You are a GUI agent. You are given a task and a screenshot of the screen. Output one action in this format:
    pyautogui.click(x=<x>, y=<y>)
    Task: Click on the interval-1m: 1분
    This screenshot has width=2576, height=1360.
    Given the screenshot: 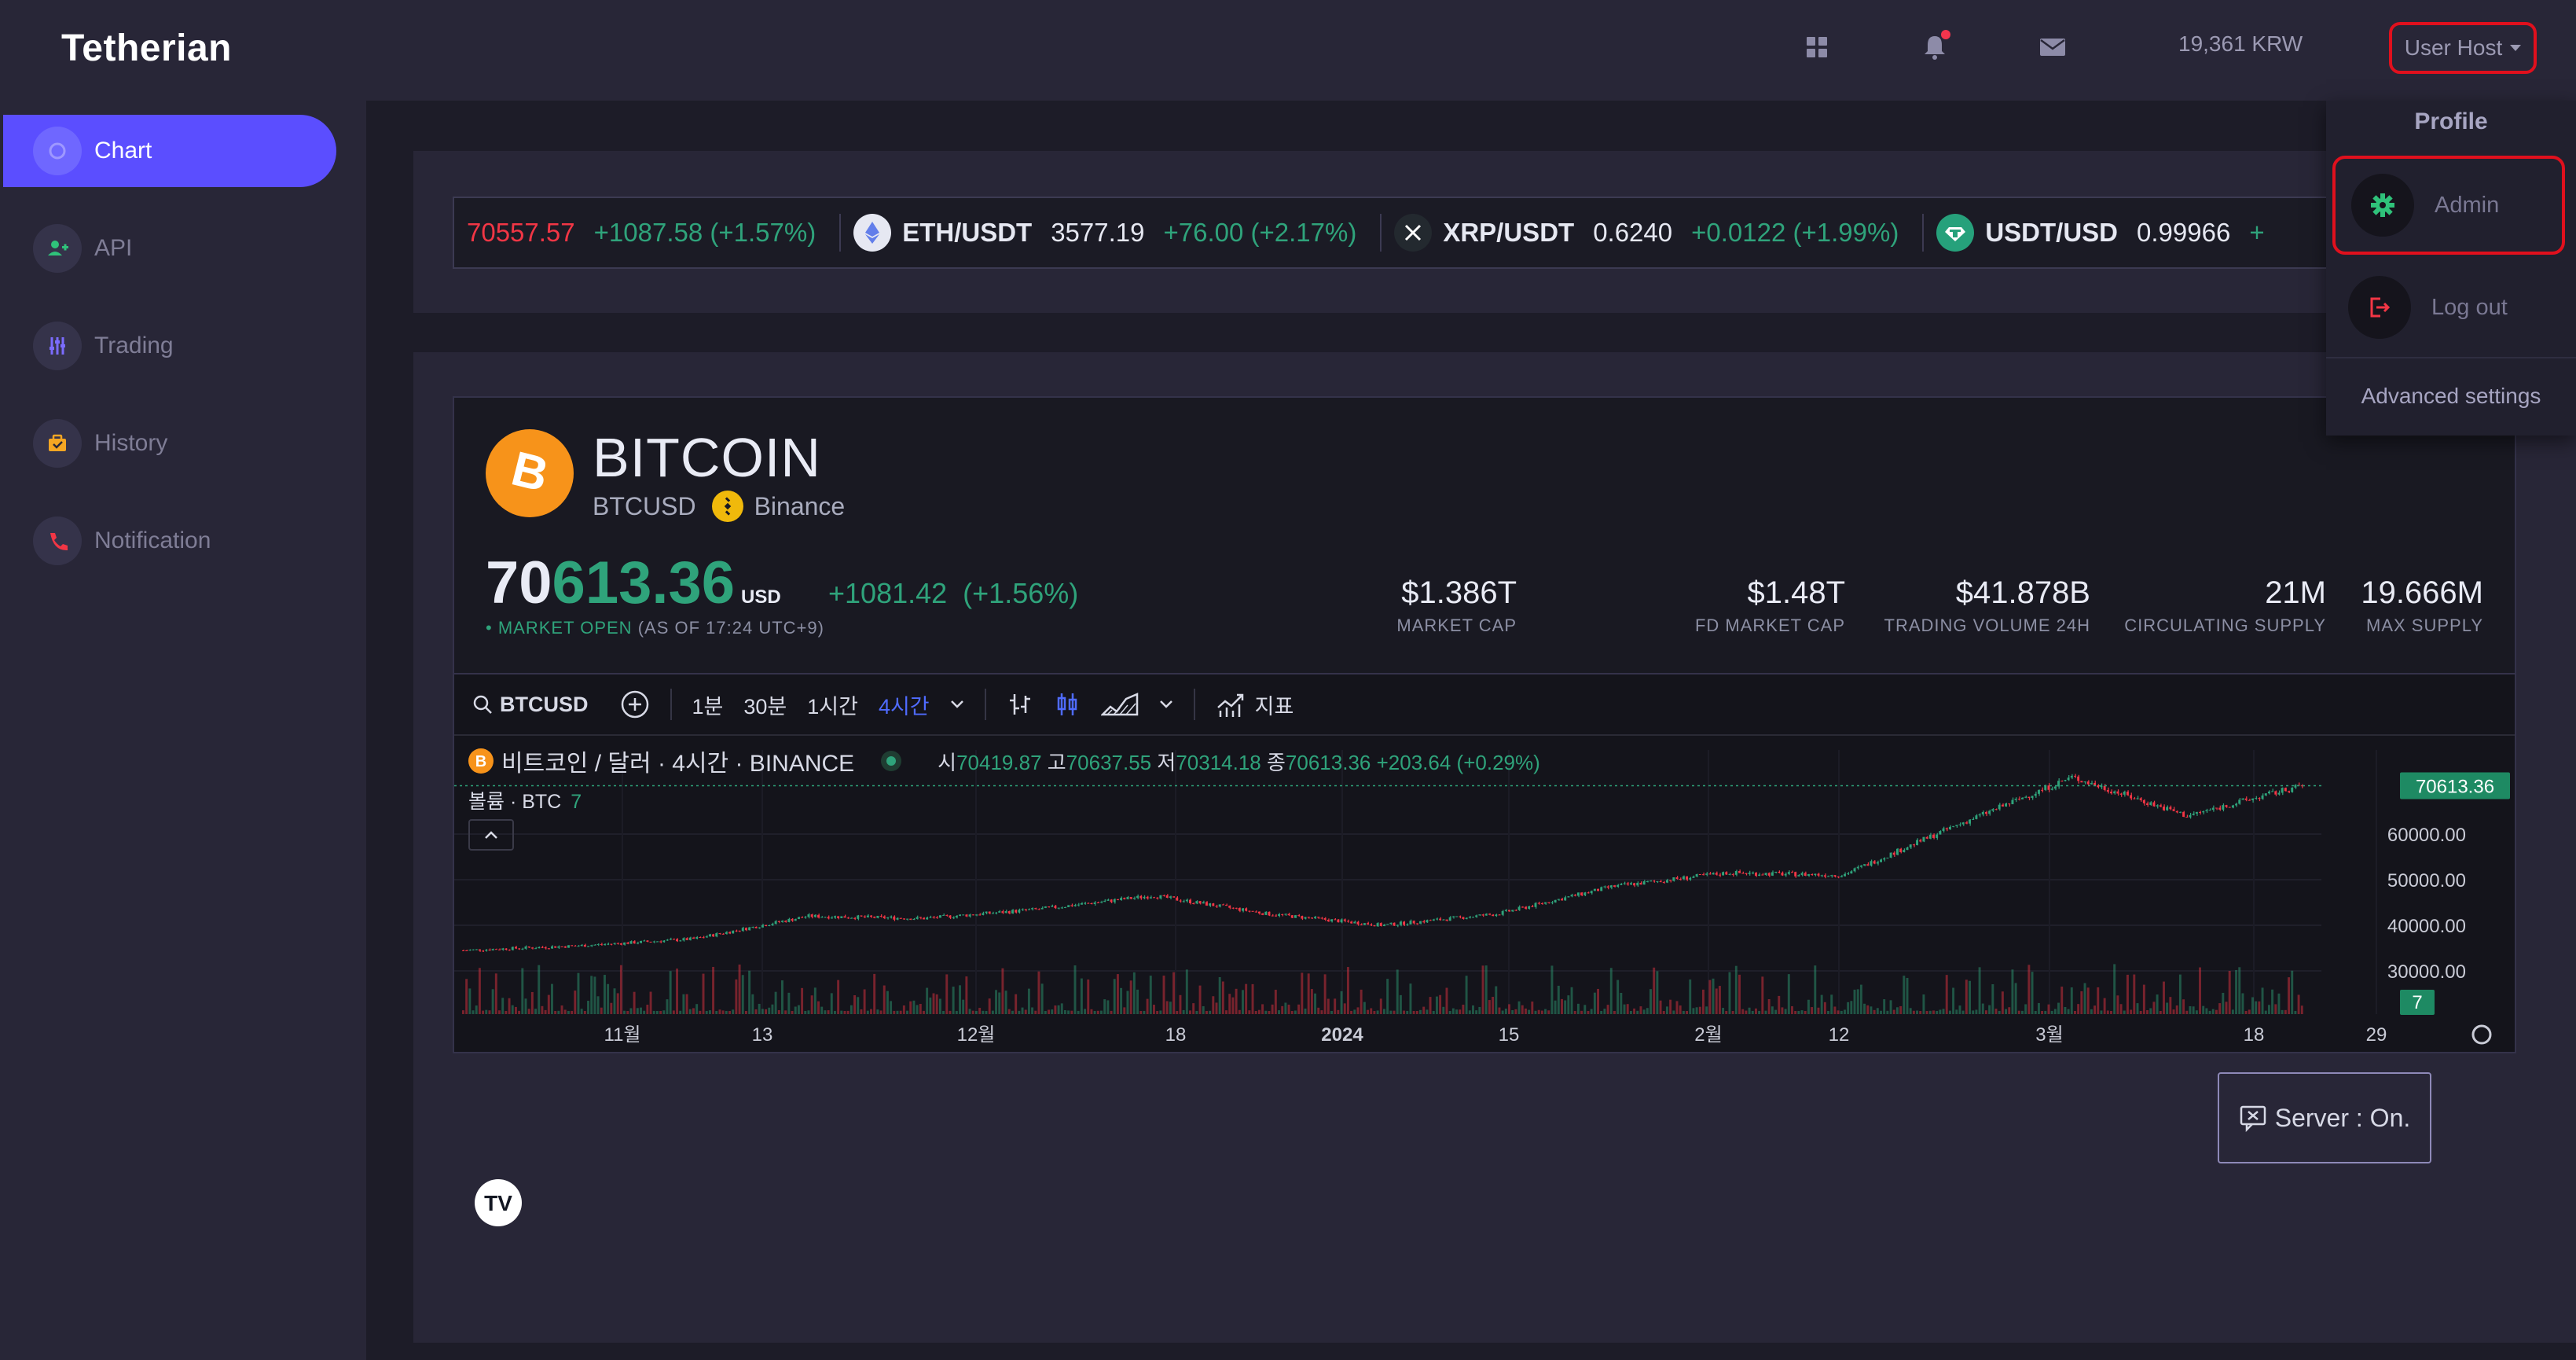 What is the action you would take?
    pyautogui.click(x=708, y=706)
    